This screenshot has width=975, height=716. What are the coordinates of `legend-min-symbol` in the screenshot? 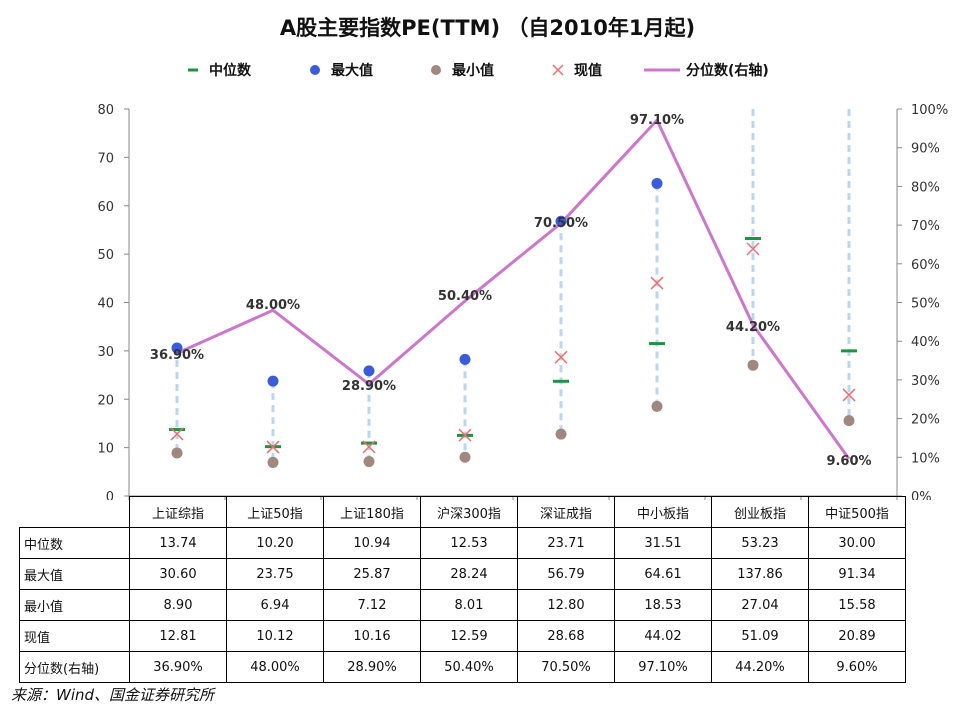 It's located at (436, 70).